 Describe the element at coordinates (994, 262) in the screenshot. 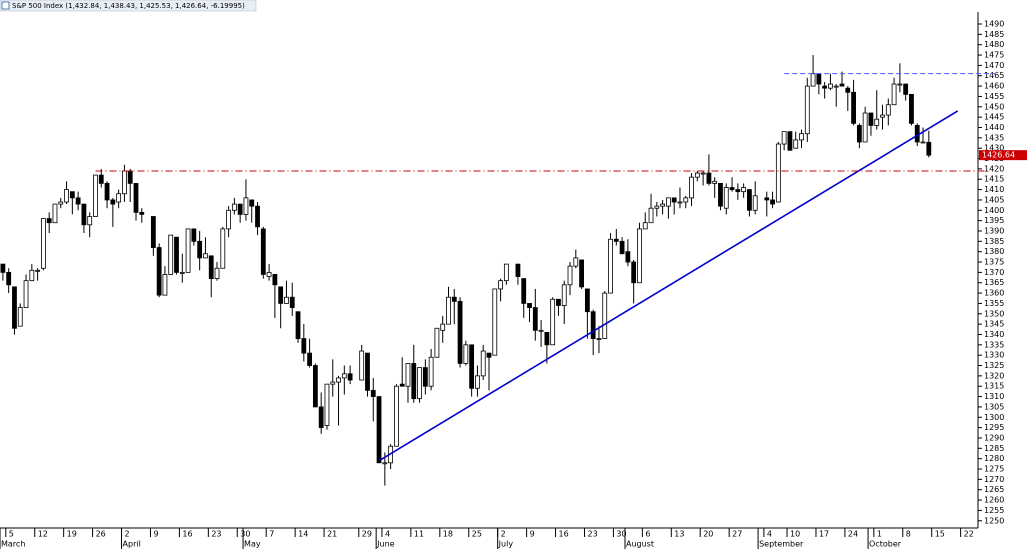

I see `y-tick-label: 1375` at that location.